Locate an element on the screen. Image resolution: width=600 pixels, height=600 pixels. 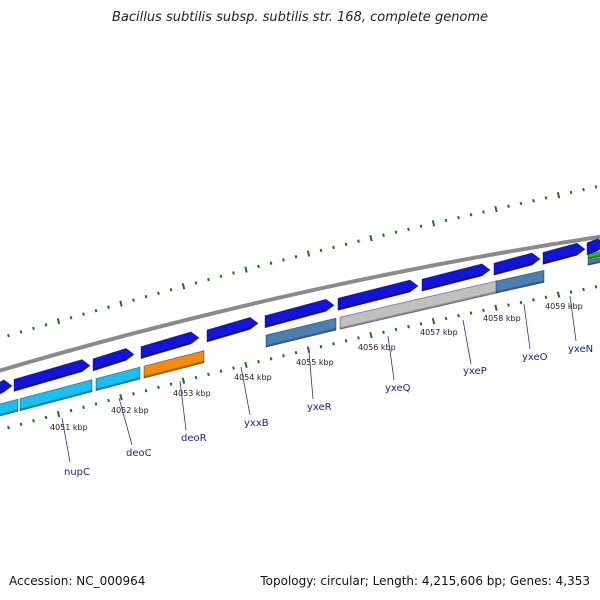
gene-label: deoC is located at coordinates (139, 453).